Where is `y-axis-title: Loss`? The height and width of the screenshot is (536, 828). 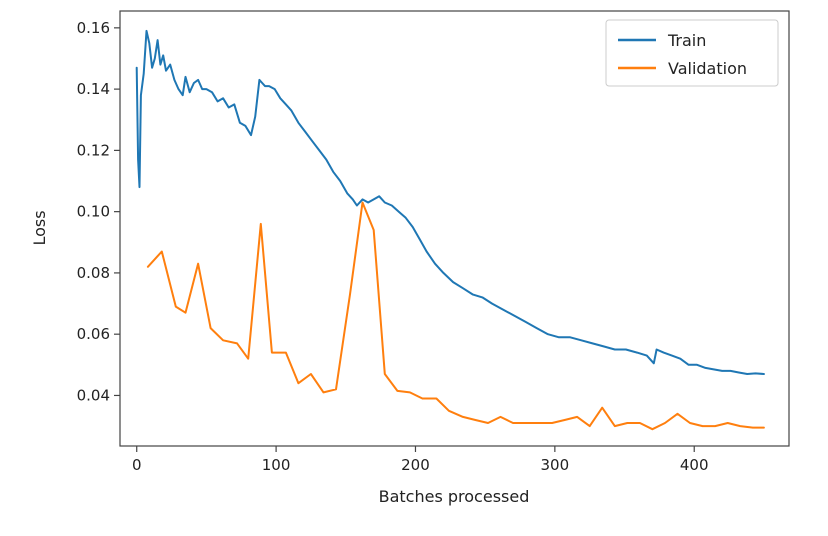
y-axis-title: Loss is located at coordinates (39, 227).